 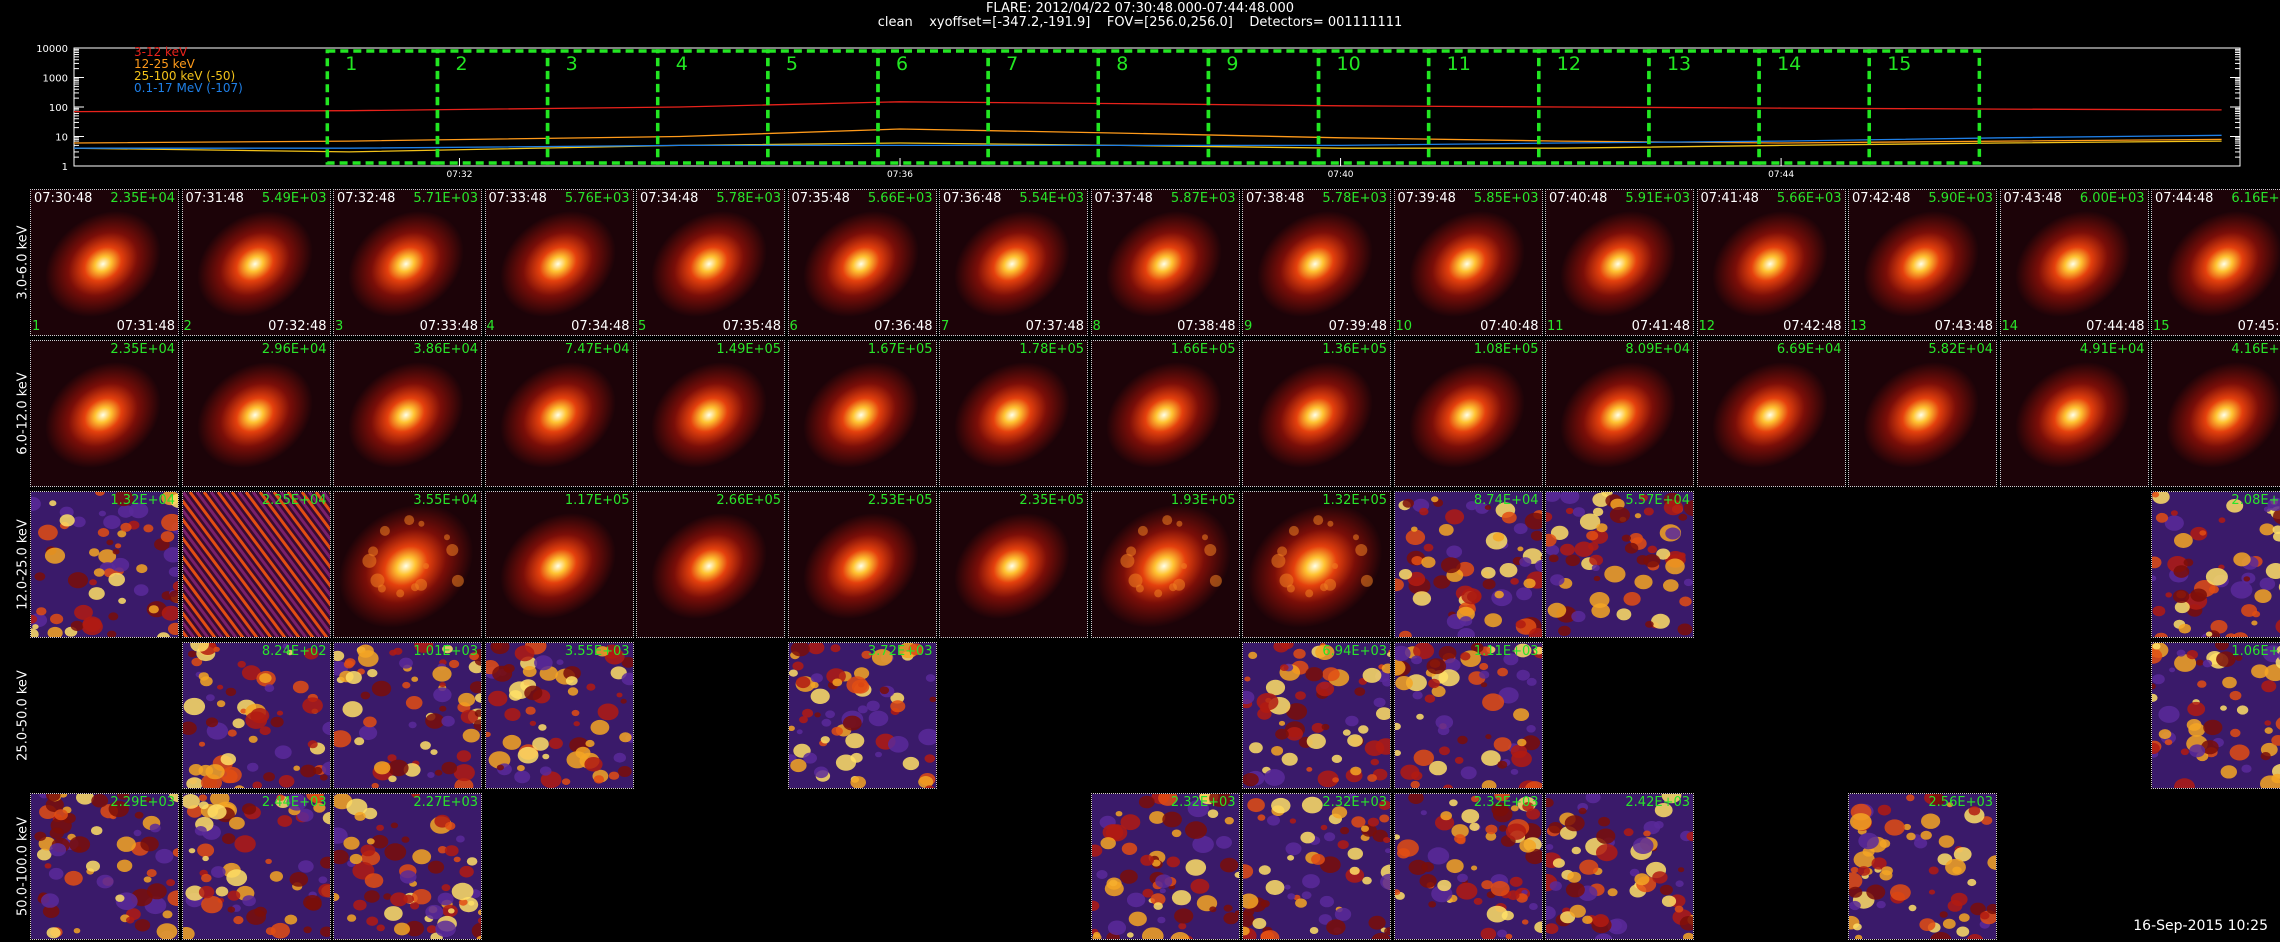 What do you see at coordinates (2074, 413) in the screenshot?
I see `image-tile: 4.91E+04` at bounding box center [2074, 413].